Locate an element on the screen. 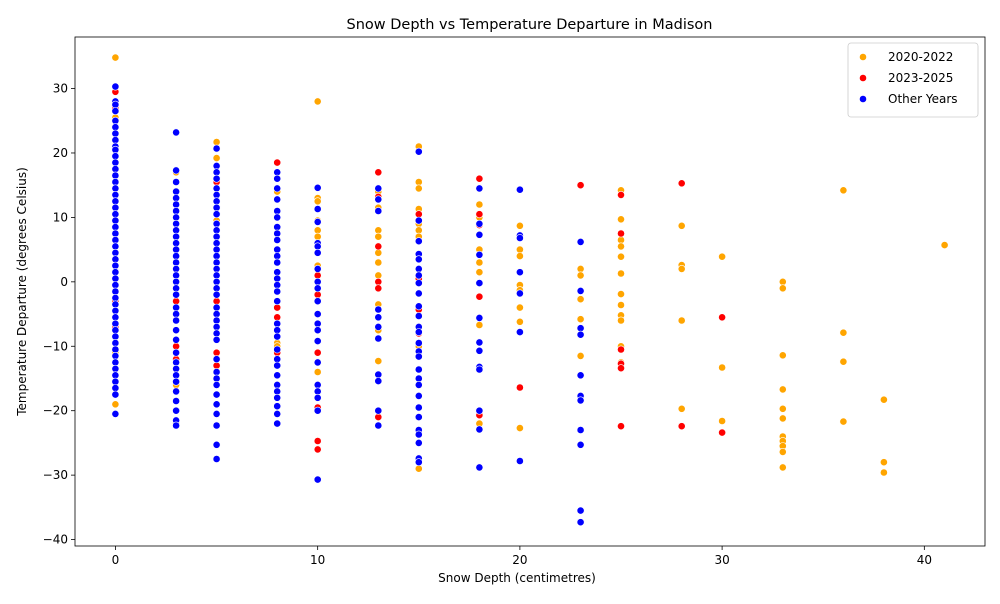 This screenshot has width=1000, height=604. y-tick-label: −10 is located at coordinates (55, 346).